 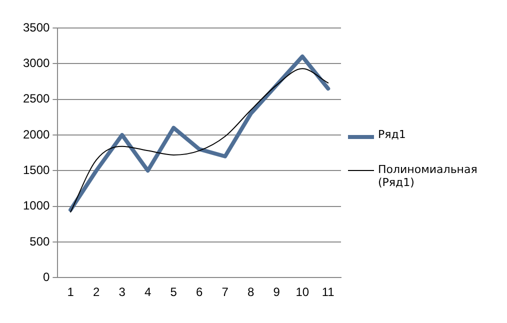 I want to click on x-tick-label: 8, so click(x=251, y=292).